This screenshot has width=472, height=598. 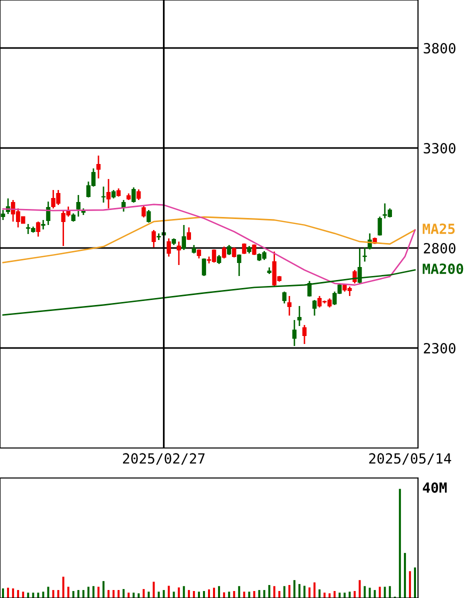 I want to click on y-tick-label: 2800, so click(x=440, y=248).